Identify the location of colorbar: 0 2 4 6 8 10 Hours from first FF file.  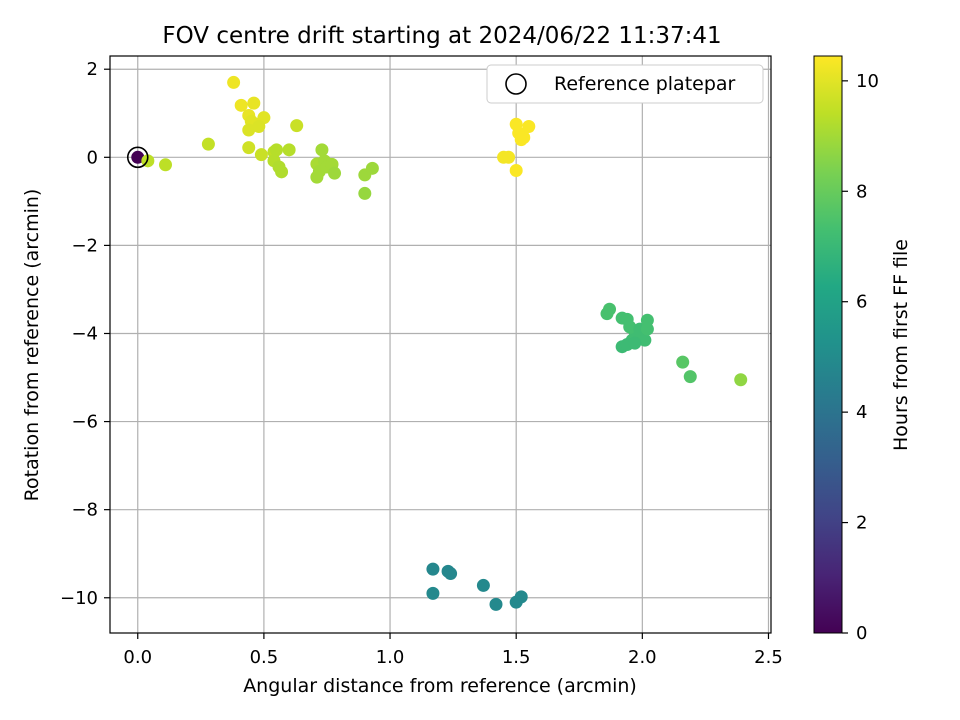
(862, 349).